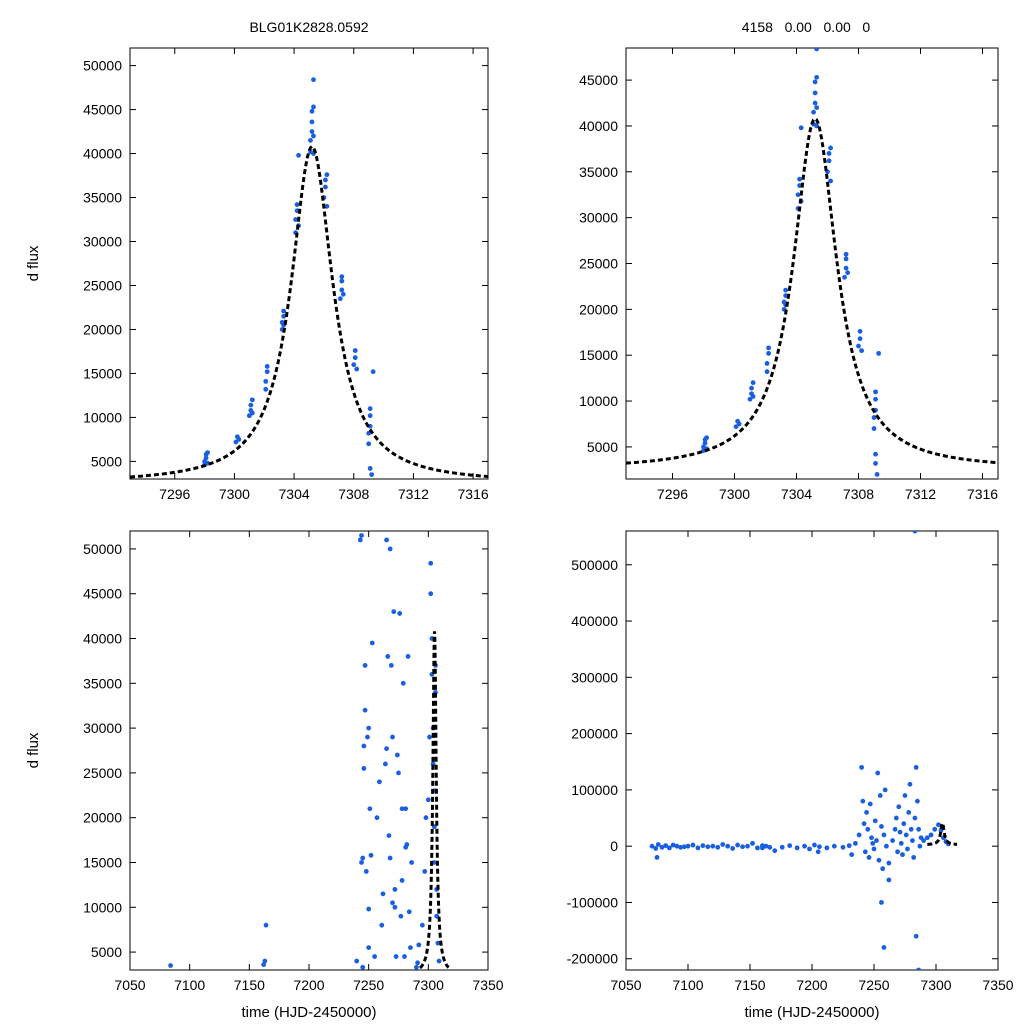 The width and height of the screenshot is (1024, 1024). Describe the element at coordinates (811, 1012) in the screenshot. I see `x-axis-label: time (HJD-2450000)` at that location.